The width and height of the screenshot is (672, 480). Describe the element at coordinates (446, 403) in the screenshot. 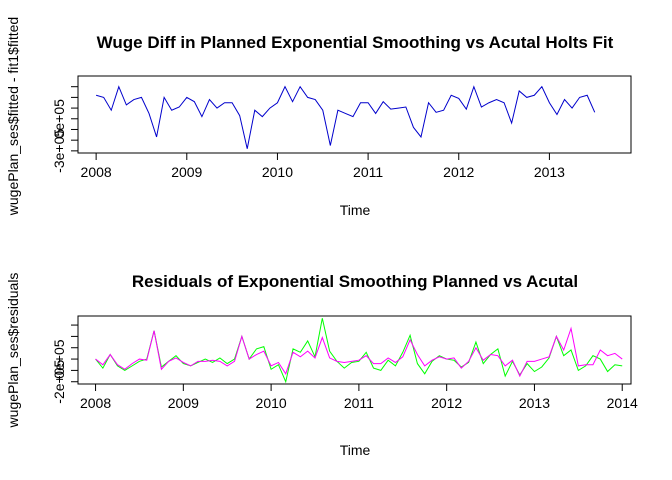

I see `chart-bottom-x-tick-label: 2012` at that location.